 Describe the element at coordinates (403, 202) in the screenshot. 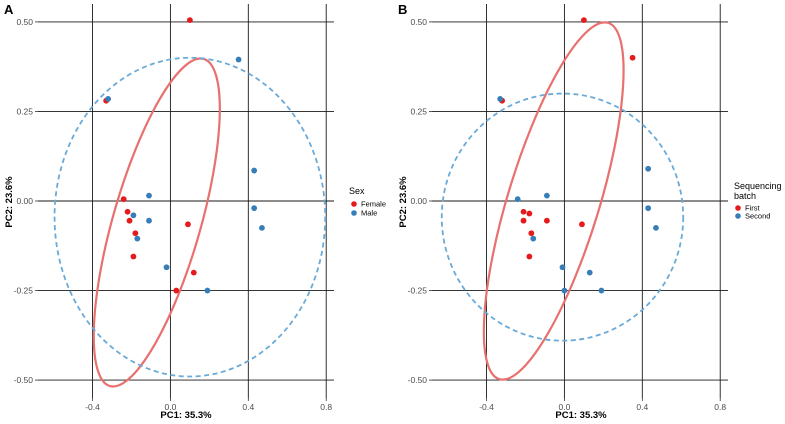

I see `panel-b-y-axis-title: PC2: 23.6%` at that location.